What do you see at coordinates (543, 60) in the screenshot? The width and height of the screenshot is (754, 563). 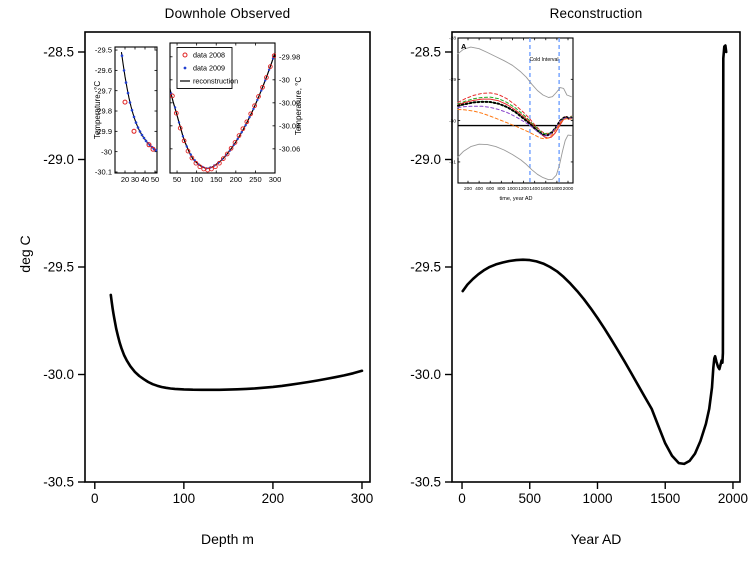 I see `cold-interval-label: Cold Interval` at bounding box center [543, 60].